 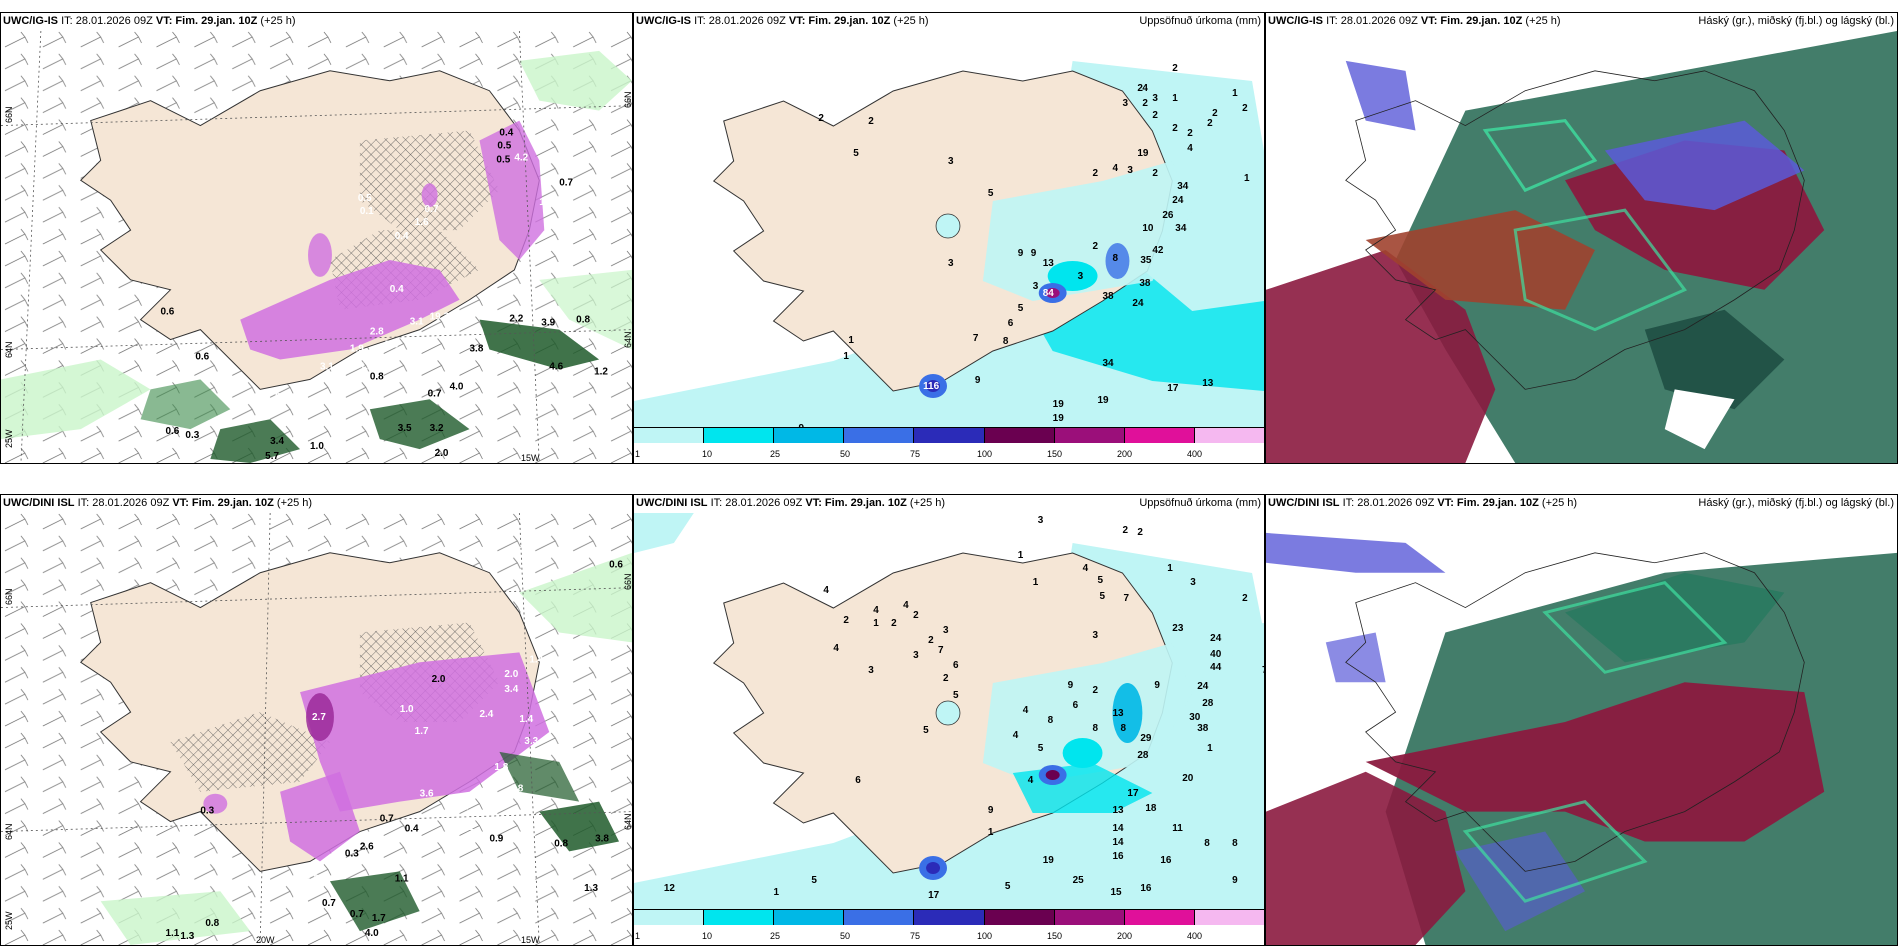 I want to click on map-label: 0.4, so click(x=412, y=829).